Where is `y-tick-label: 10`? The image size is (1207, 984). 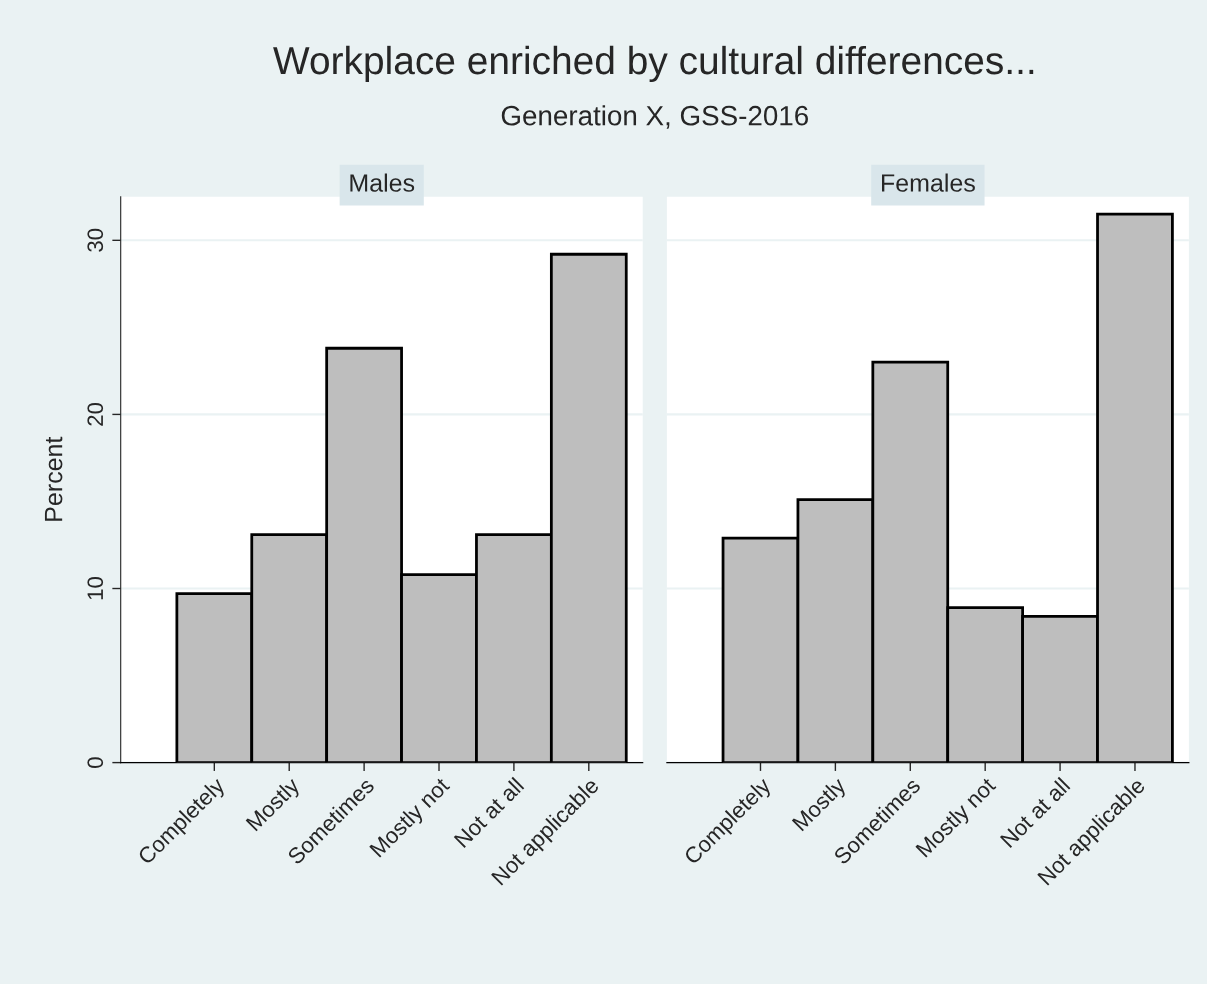
y-tick-label: 10 is located at coordinates (95, 588).